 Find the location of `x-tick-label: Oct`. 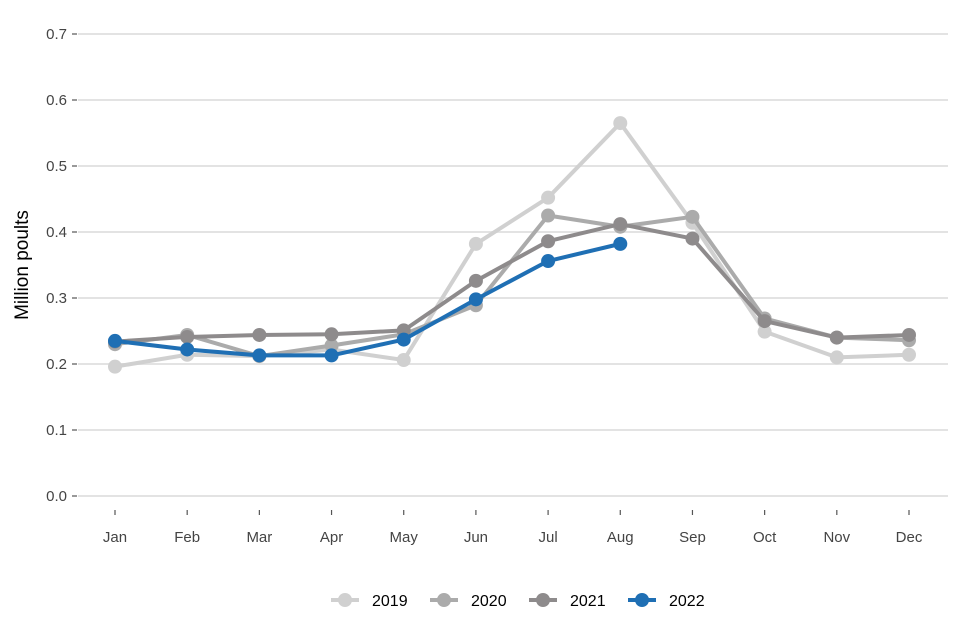

x-tick-label: Oct is located at coordinates (765, 537).